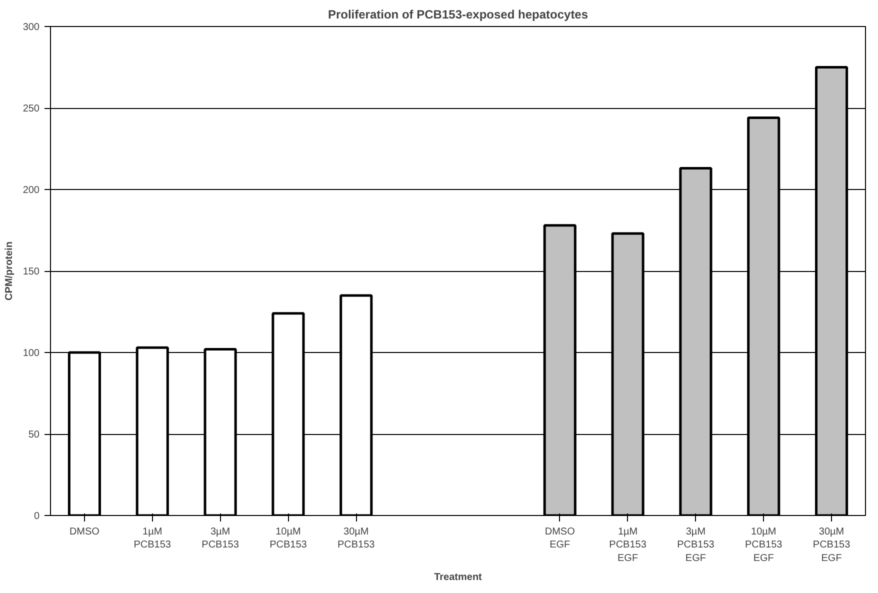 The image size is (878, 593). What do you see at coordinates (357, 538) in the screenshot?
I see `x-tick-label: 30µM PCB153` at bounding box center [357, 538].